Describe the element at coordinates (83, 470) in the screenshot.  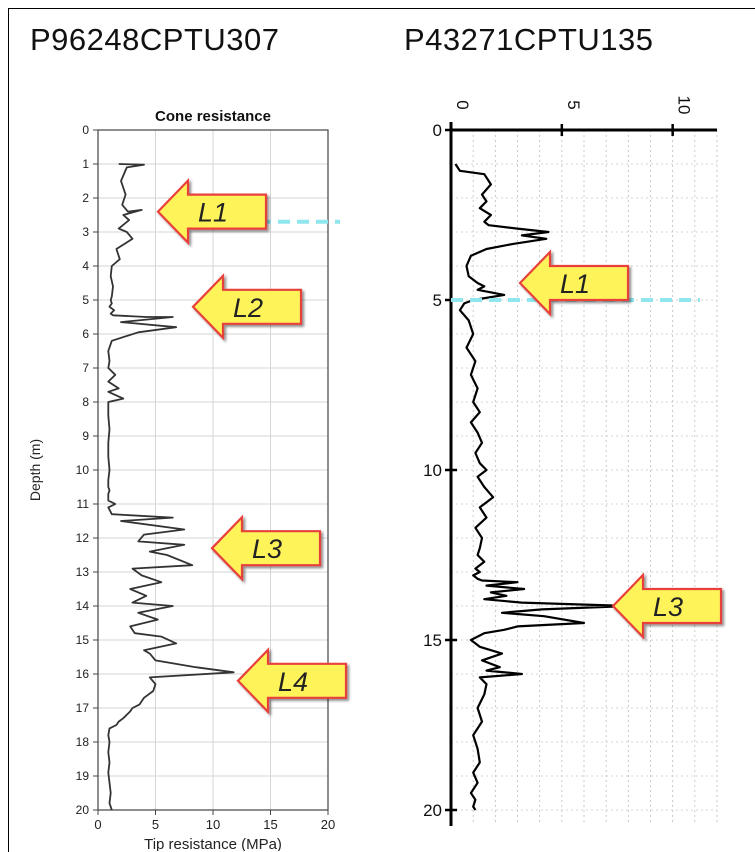
I see `left-y-tick-label: 10` at that location.